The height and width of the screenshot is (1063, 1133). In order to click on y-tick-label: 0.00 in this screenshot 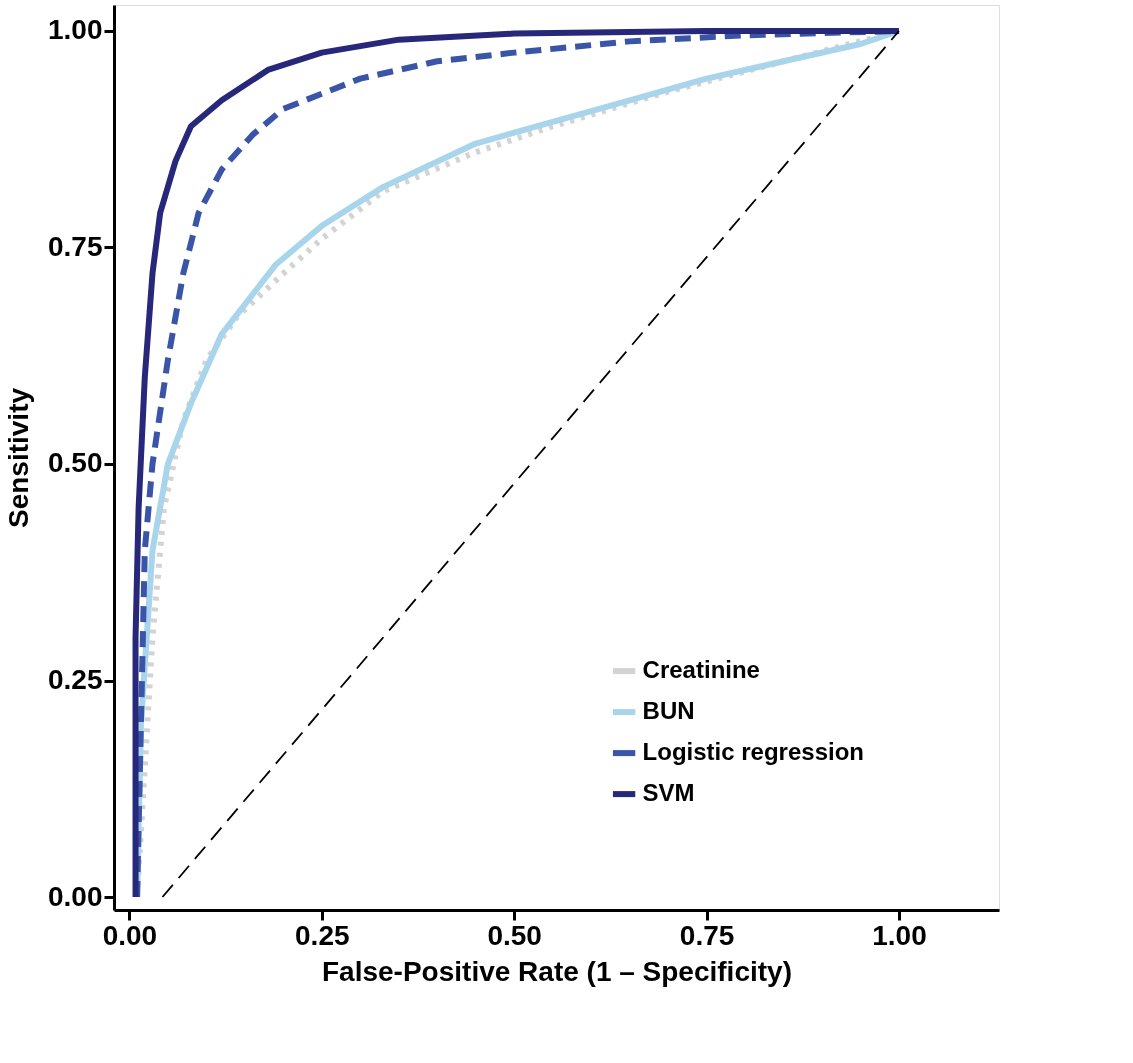, I will do `click(75, 896)`.